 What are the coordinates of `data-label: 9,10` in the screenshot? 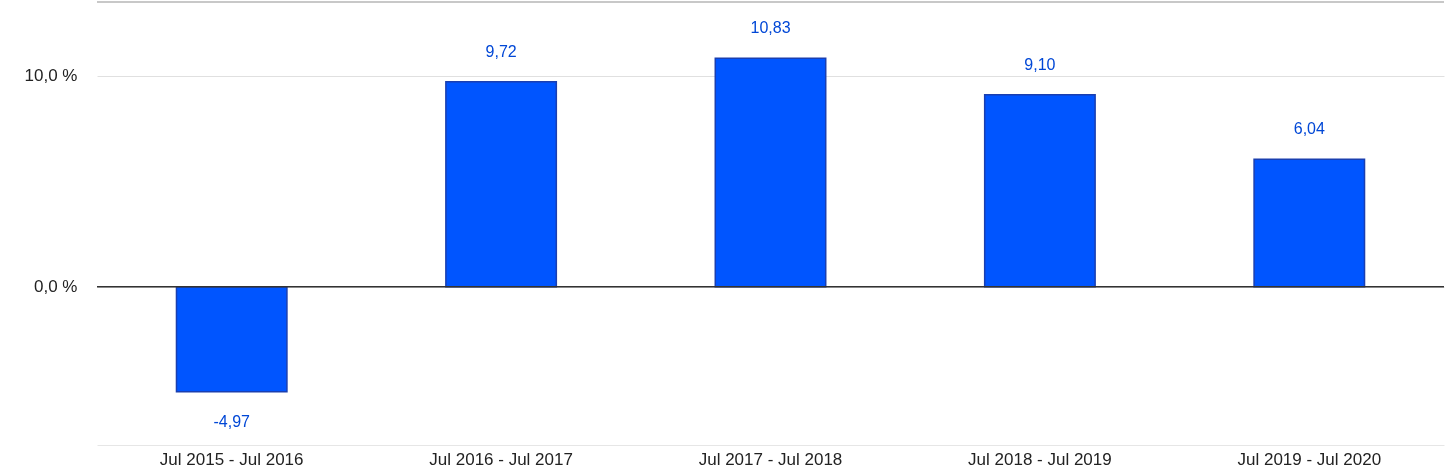 It's located at (1040, 64).